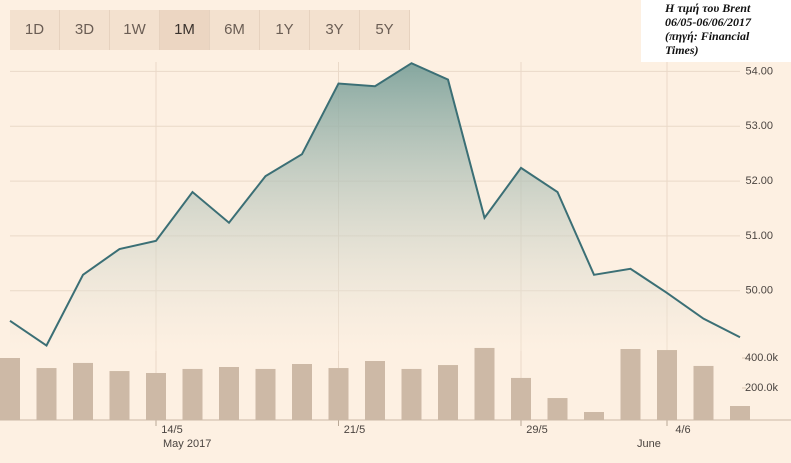 The image size is (791, 463). Describe the element at coordinates (135, 30) in the screenshot. I see `range-tab: 1W` at that location.